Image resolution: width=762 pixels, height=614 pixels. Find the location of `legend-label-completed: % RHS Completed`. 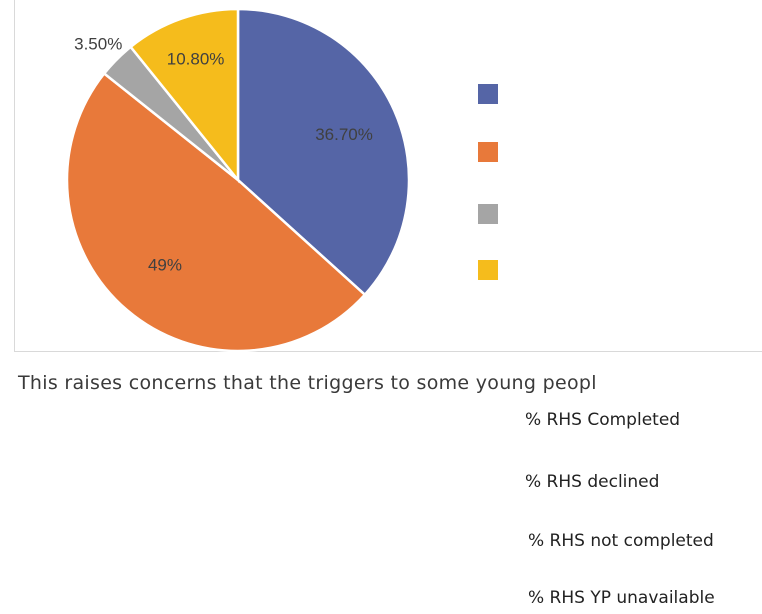

legend-label-completed: % RHS Completed is located at coordinates (603, 420).